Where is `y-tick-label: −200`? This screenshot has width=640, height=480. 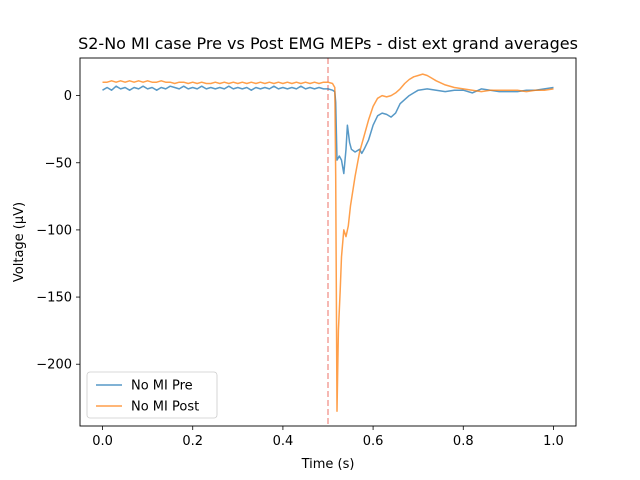 y-tick-label: −200 is located at coordinates (54, 365).